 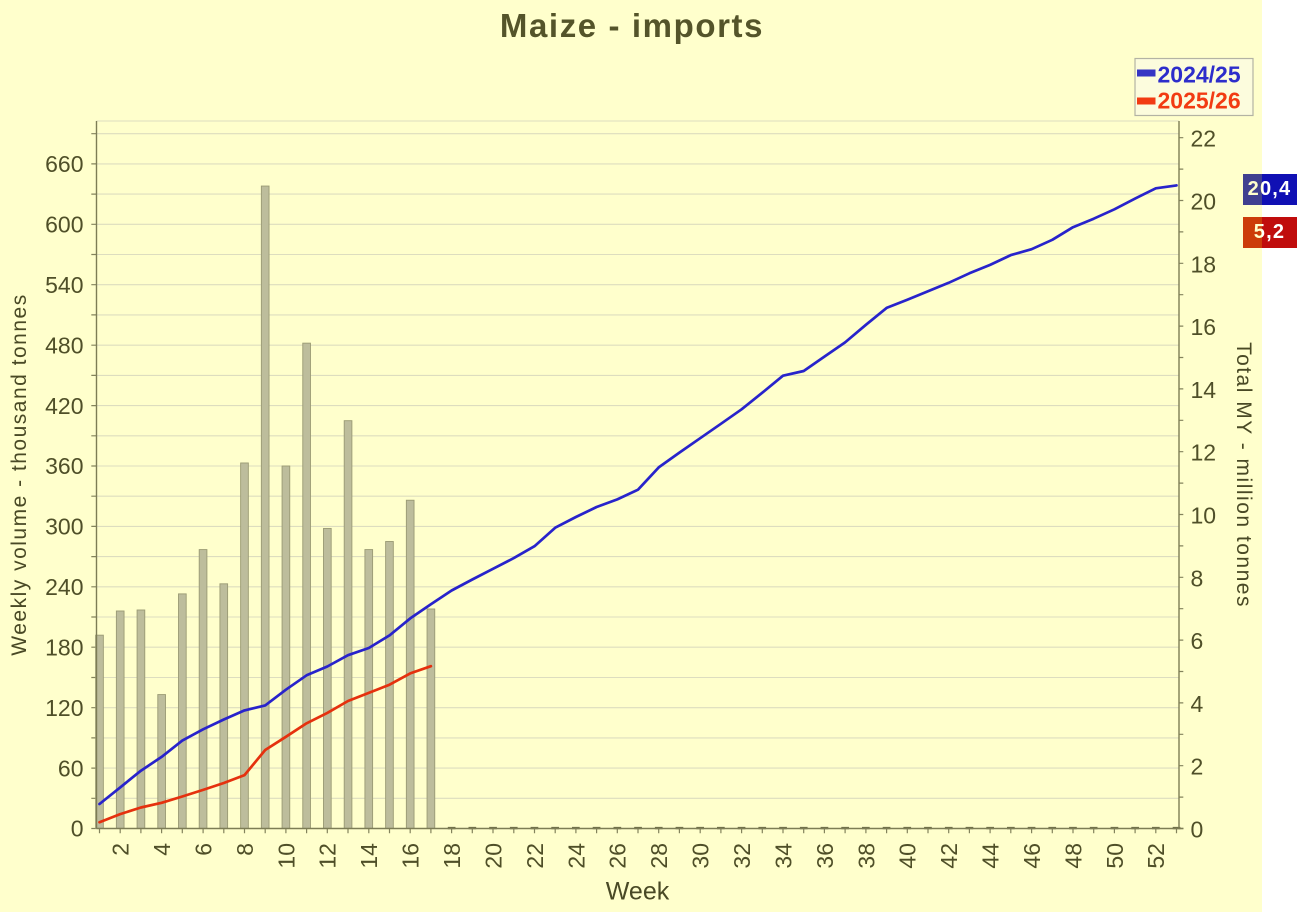 What do you see at coordinates (632, 25) in the screenshot?
I see `svg-text: Maize - imports` at bounding box center [632, 25].